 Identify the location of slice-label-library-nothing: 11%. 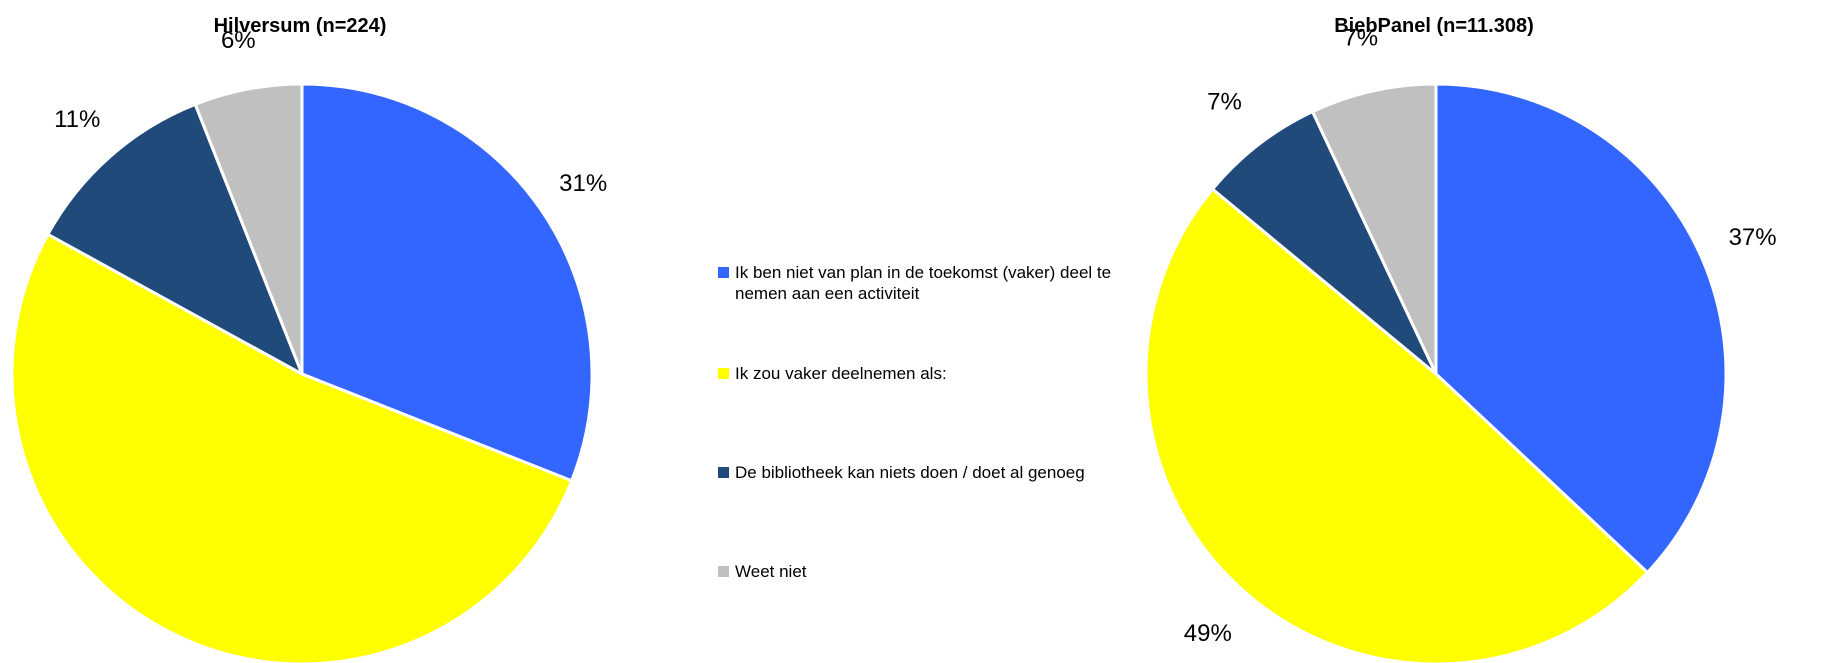
(77, 119).